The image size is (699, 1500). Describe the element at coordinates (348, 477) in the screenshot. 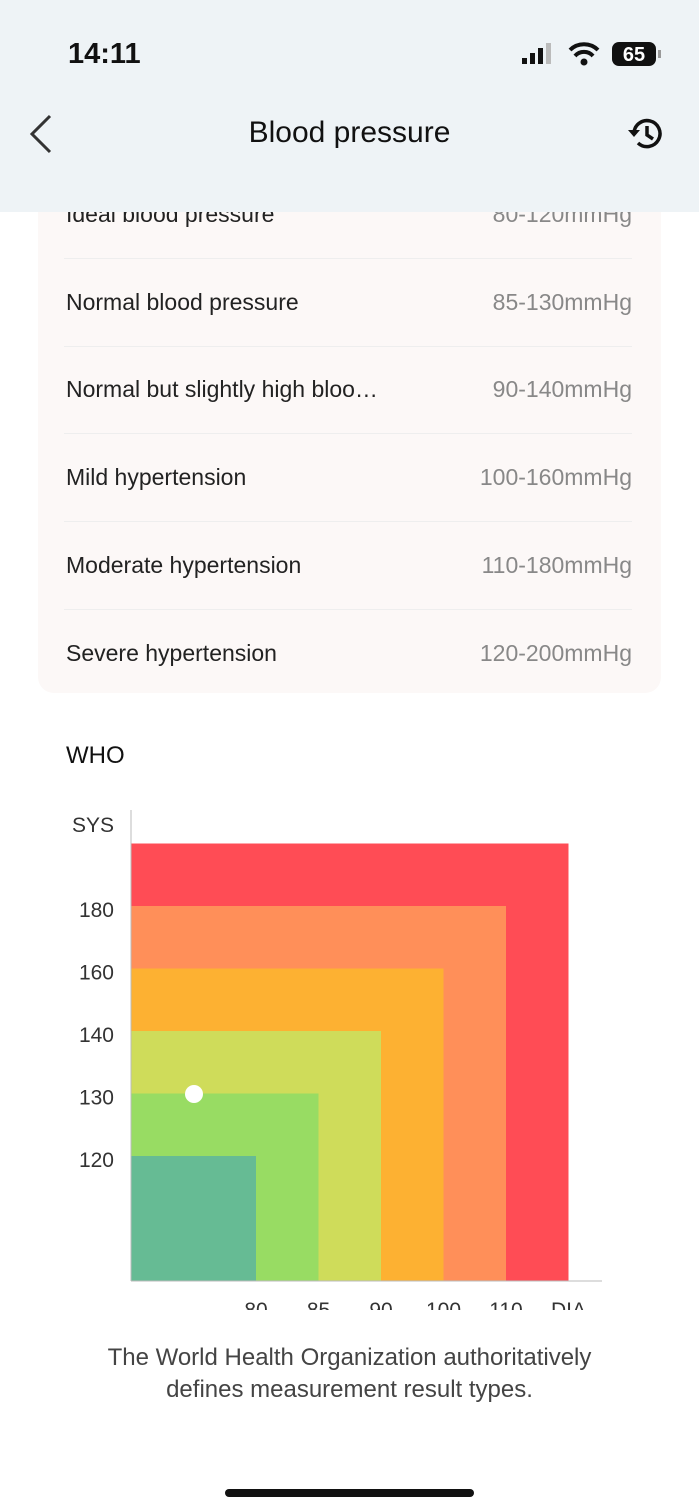

I see `table-row: Mild hypertension 100-160mmHg` at that location.